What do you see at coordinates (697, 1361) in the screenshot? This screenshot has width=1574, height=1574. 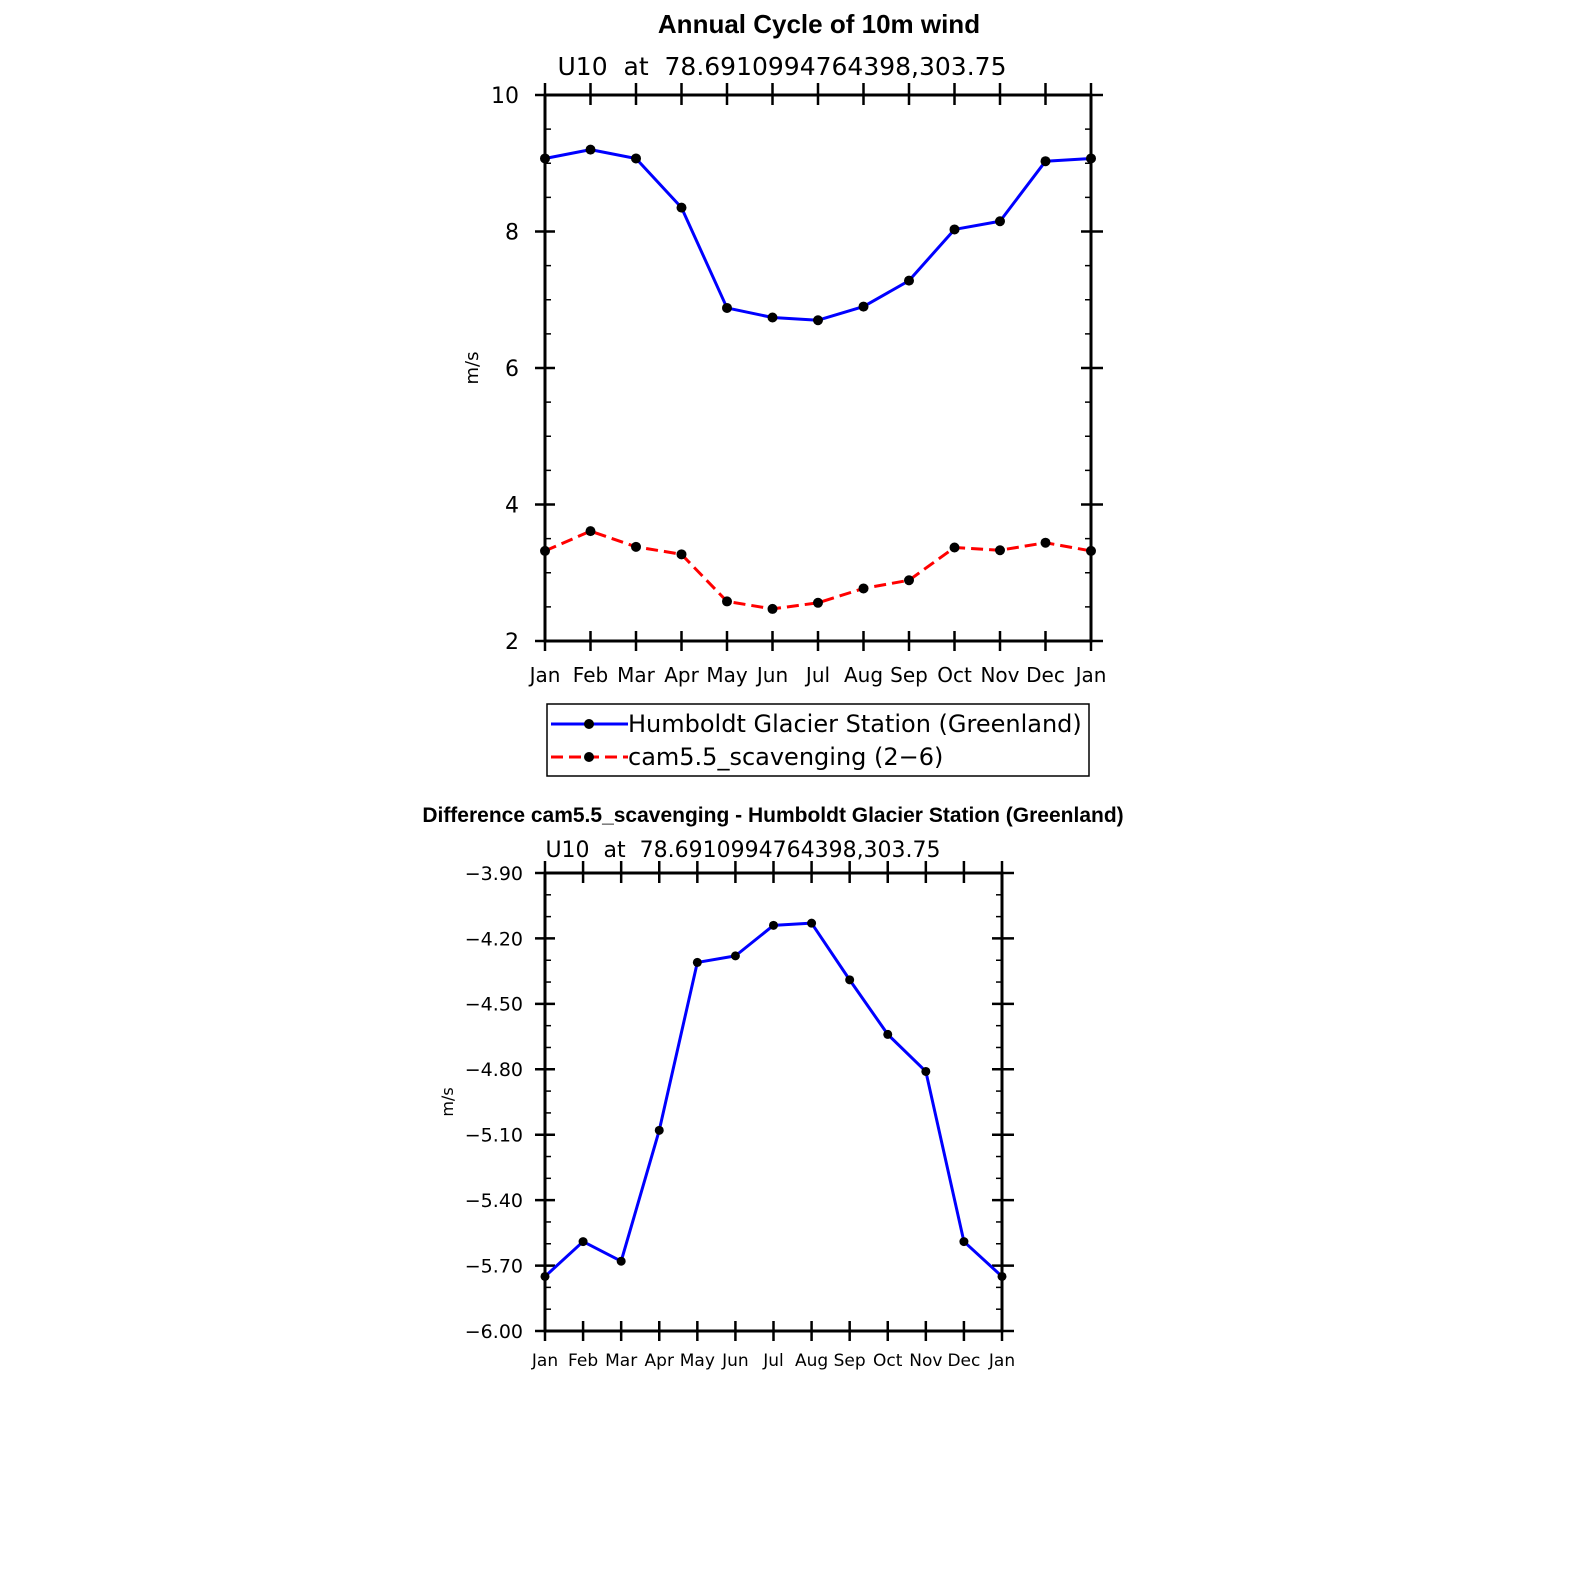 I see `chart2-xtick-label: May` at bounding box center [697, 1361].